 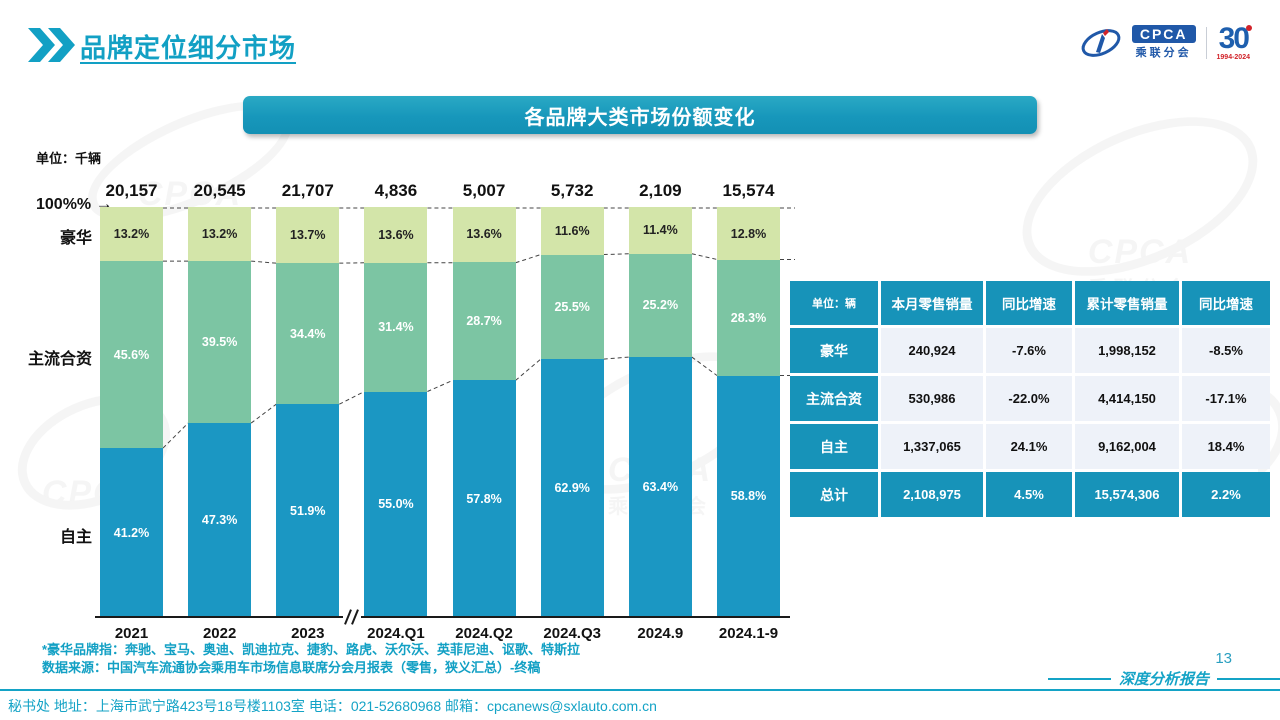 What do you see at coordinates (308, 235) in the screenshot?
I see `segment-豪华: 13.7%` at bounding box center [308, 235].